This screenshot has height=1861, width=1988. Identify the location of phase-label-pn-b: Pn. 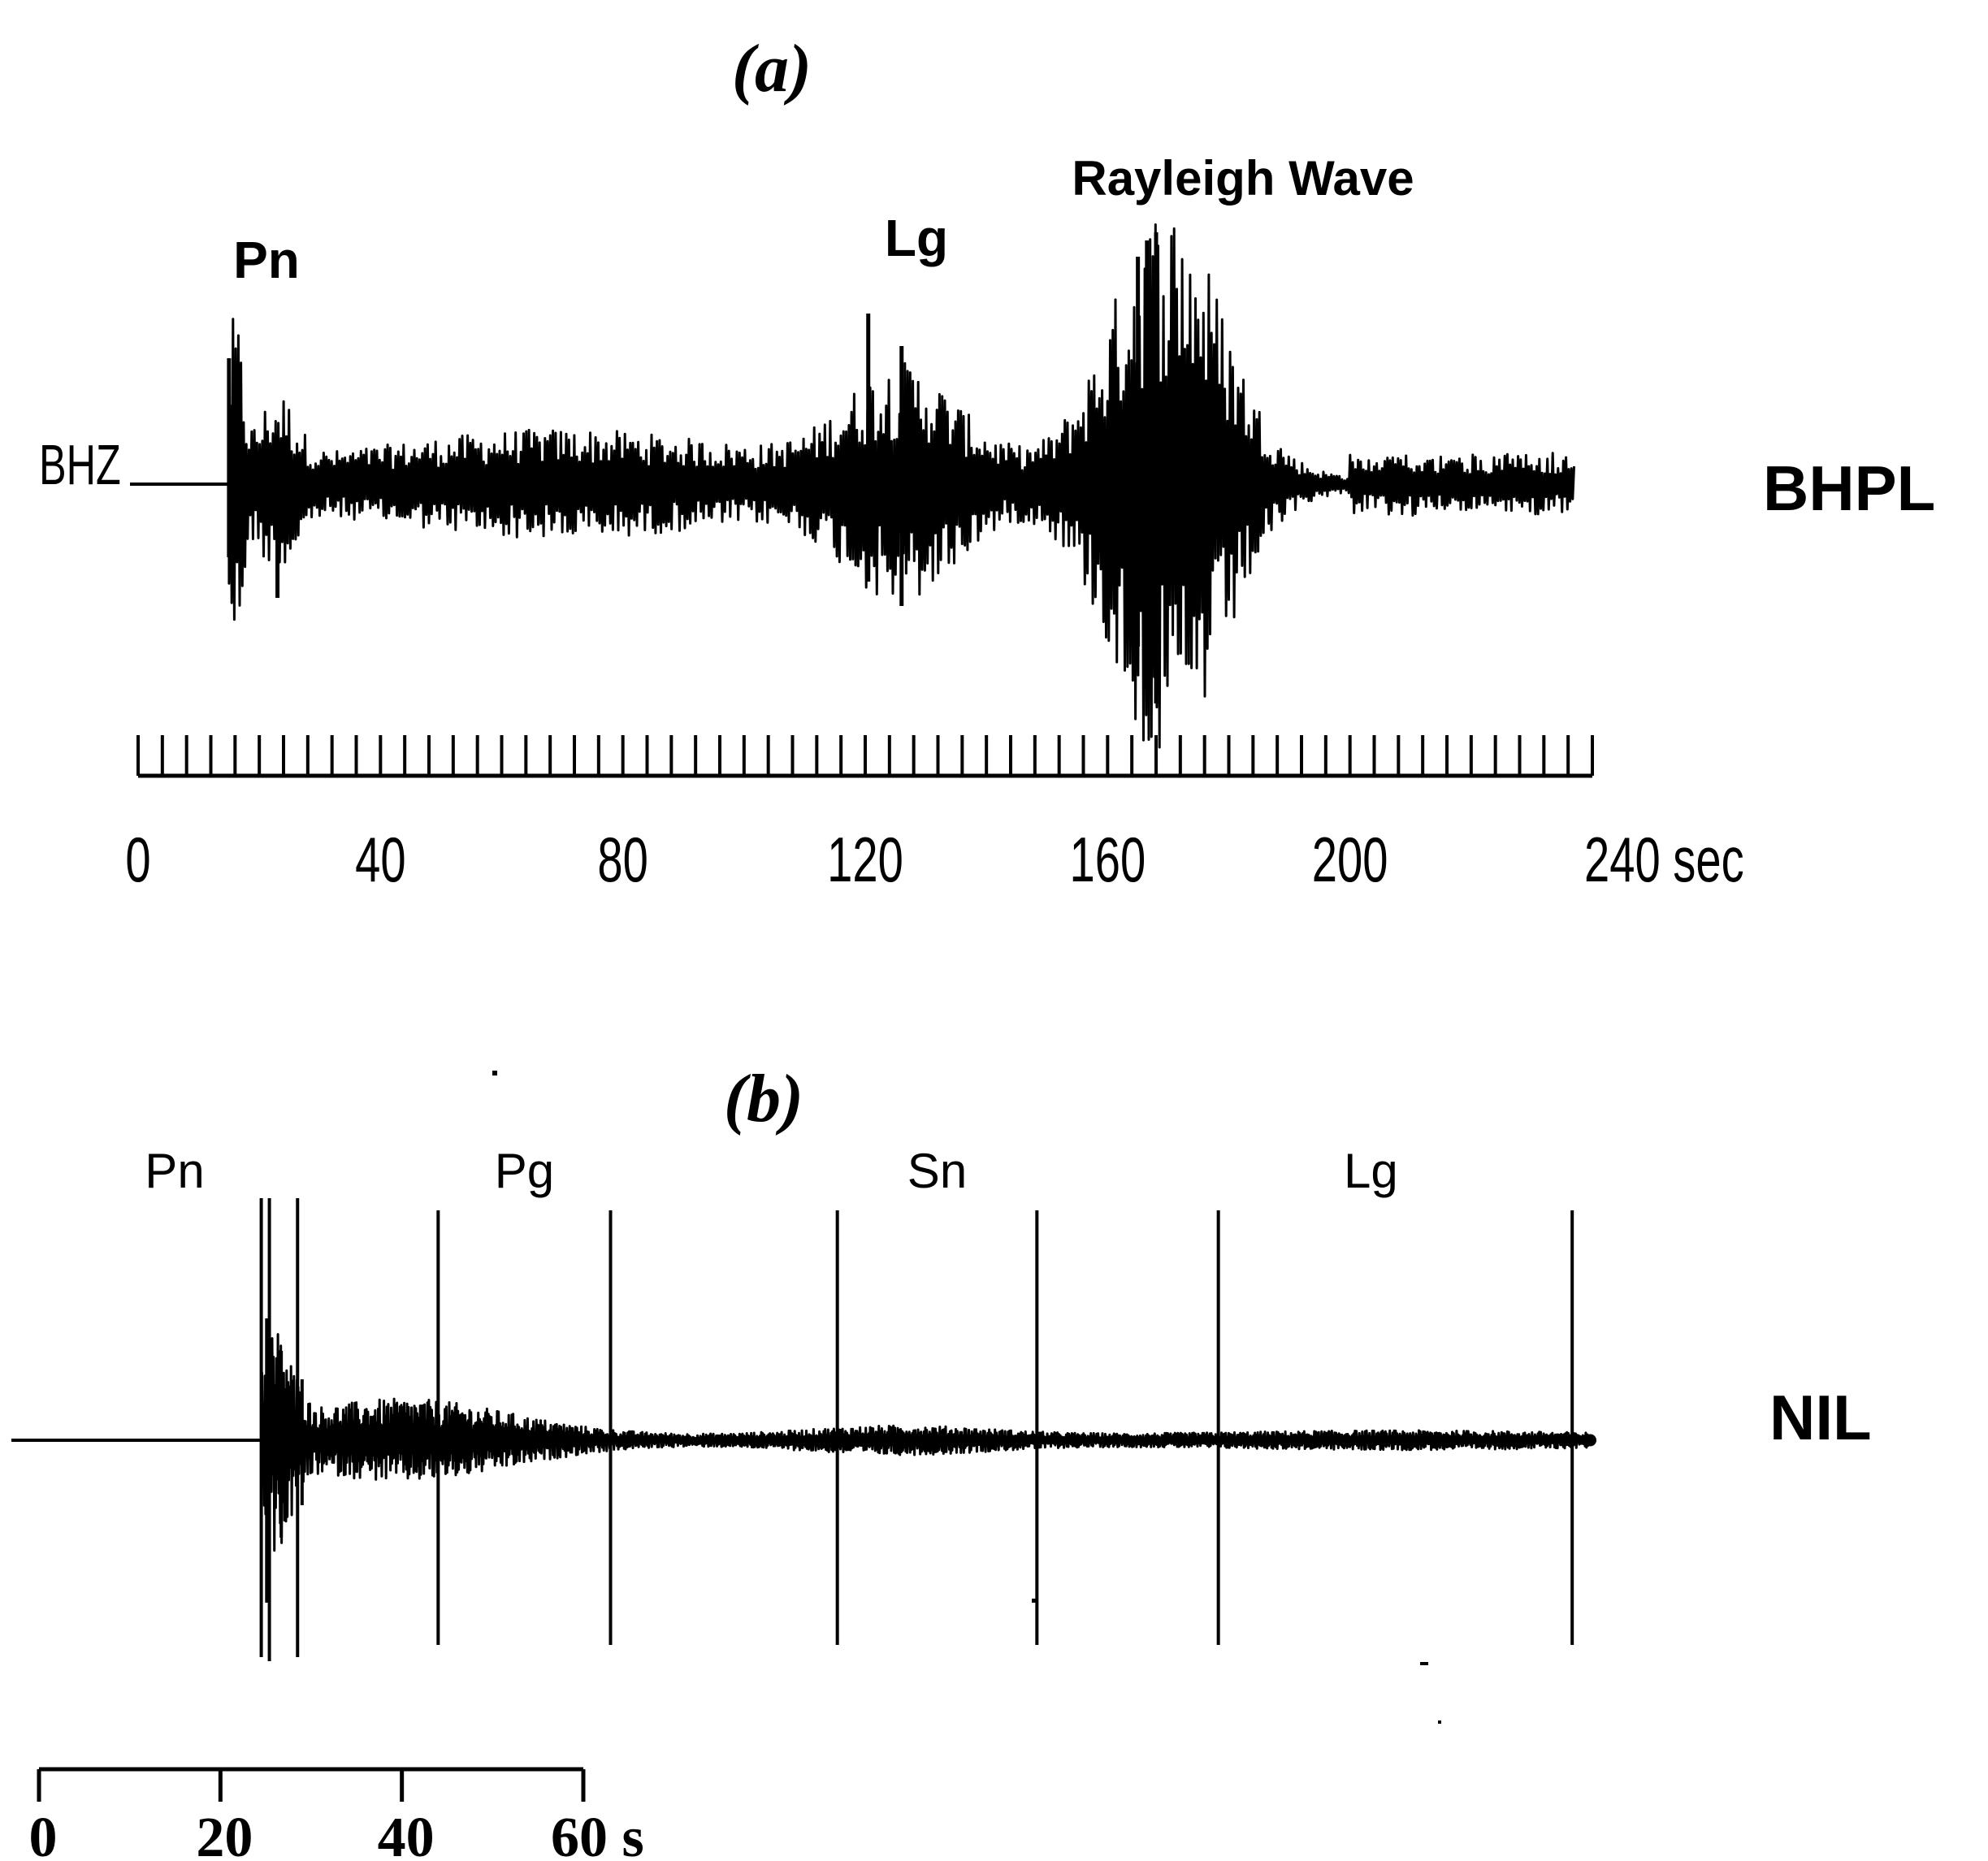
(174, 1171).